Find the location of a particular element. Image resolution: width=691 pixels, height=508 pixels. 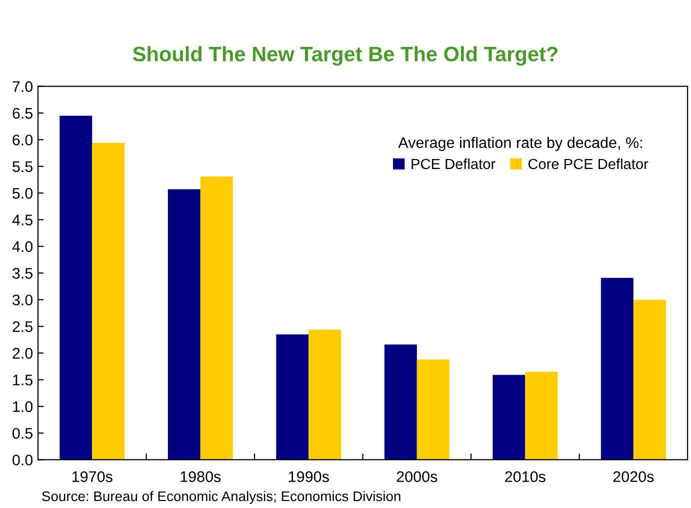

y-tick-label: 3.0 is located at coordinates (22, 300).